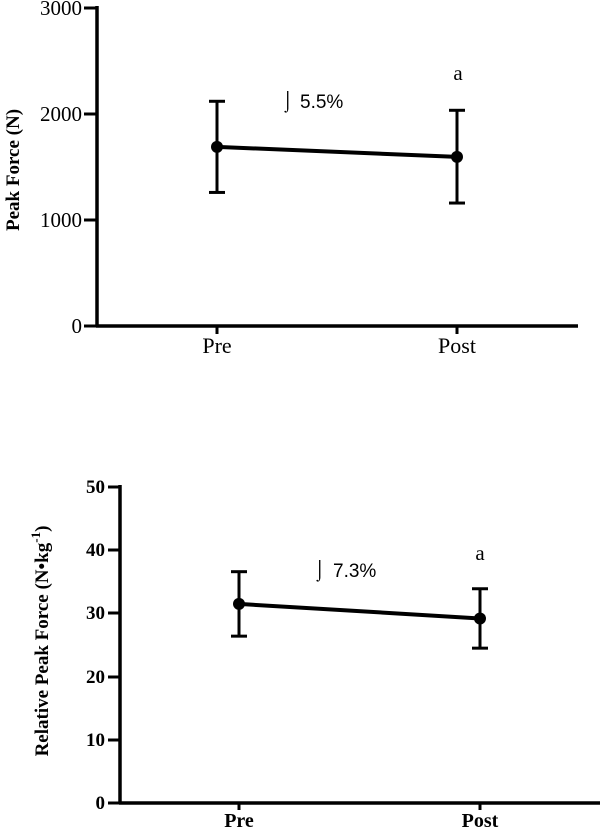 This screenshot has width=600, height=830. What do you see at coordinates (95, 487) in the screenshot?
I see `y-tick-label: 50` at bounding box center [95, 487].